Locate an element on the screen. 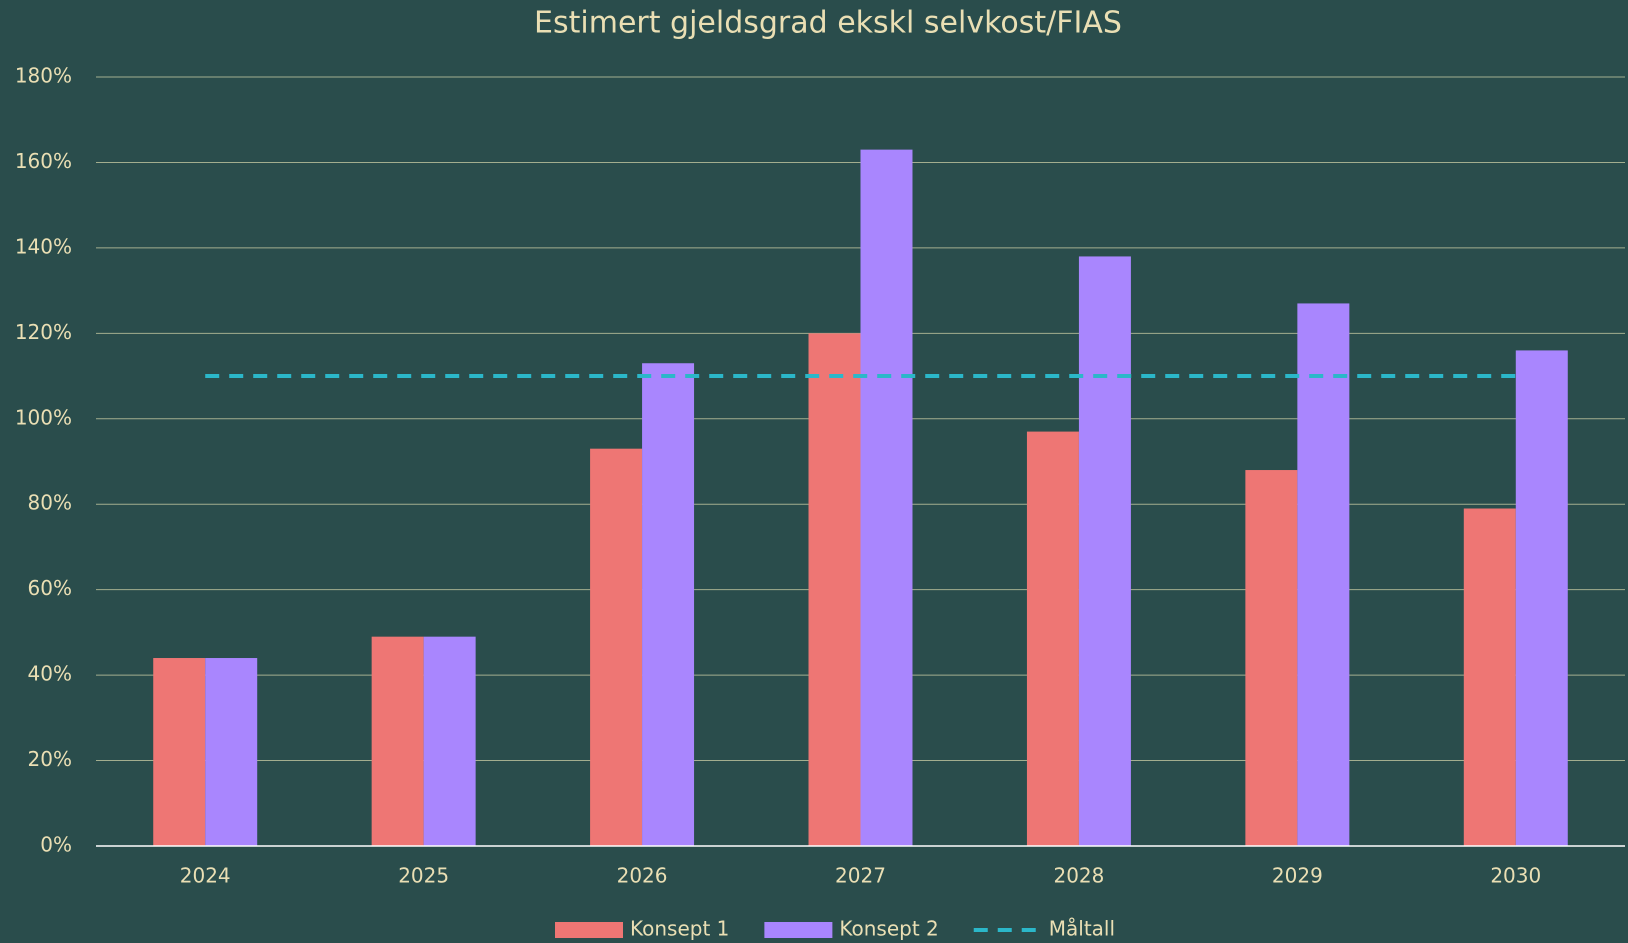 This screenshot has width=1628, height=943. legend-label: Konsept 2 is located at coordinates (888, 929).